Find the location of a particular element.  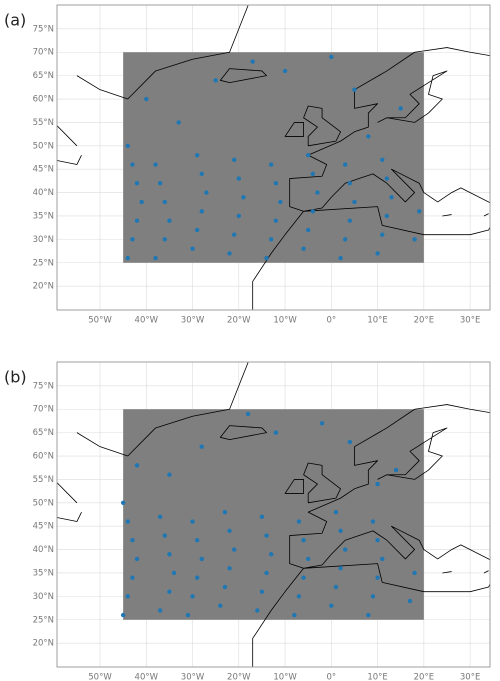

panel-label: (b) is located at coordinates (15, 377).